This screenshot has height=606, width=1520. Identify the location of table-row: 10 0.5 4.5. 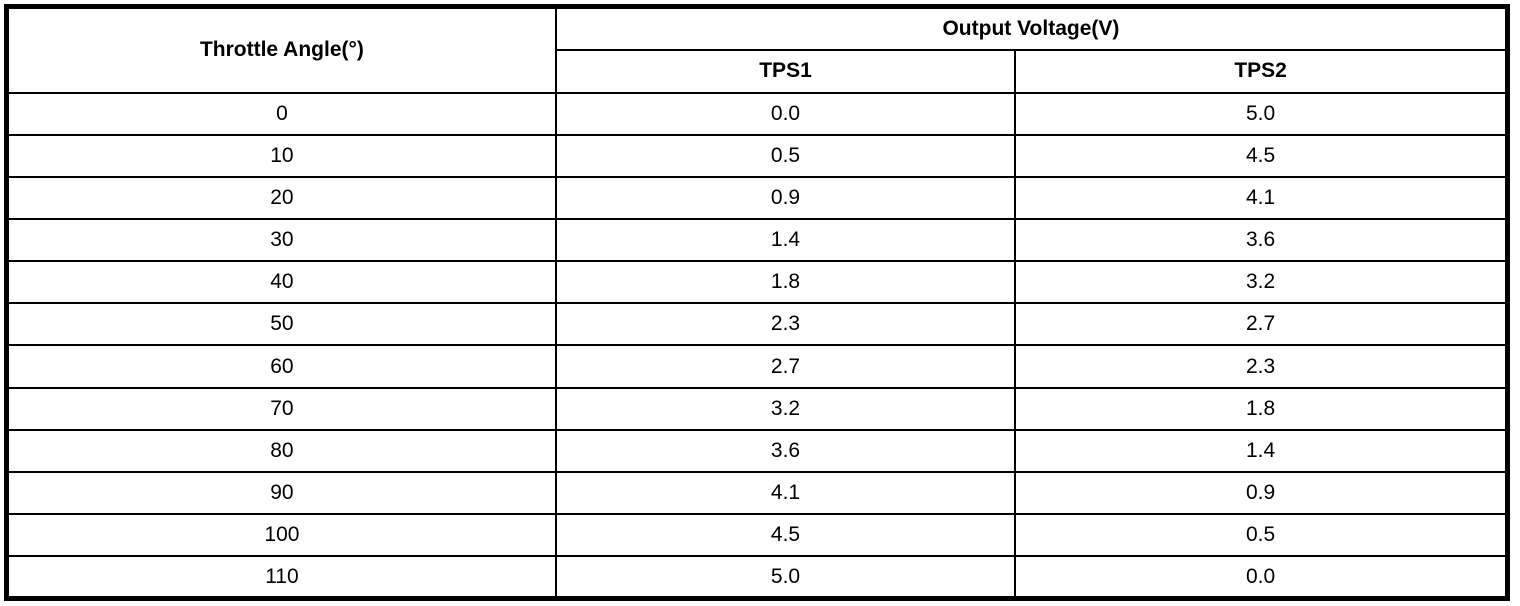
(757, 155).